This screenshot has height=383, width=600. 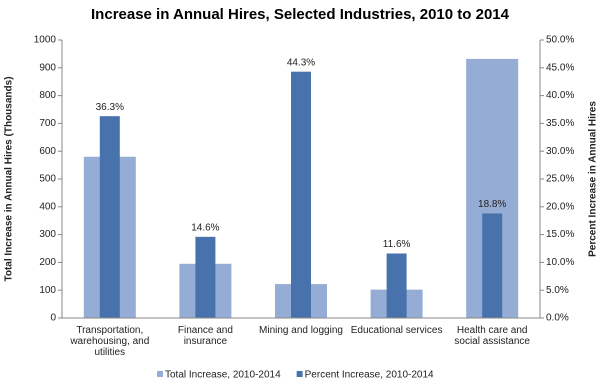 What do you see at coordinates (223, 375) in the screenshot?
I see `legend-label: Total Increase, 2010-2014` at bounding box center [223, 375].